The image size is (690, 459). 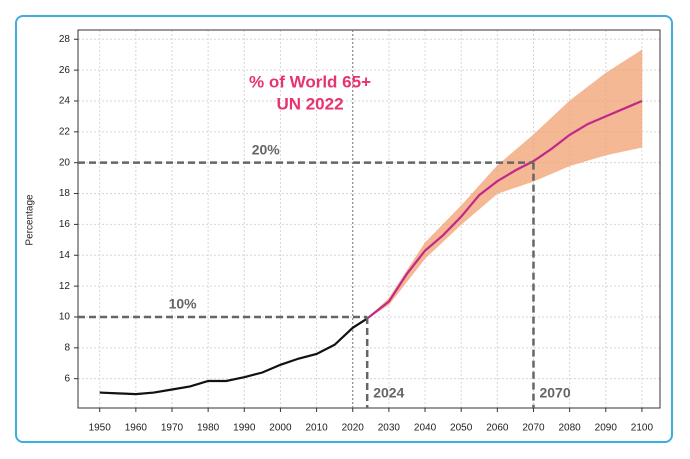 What do you see at coordinates (208, 428) in the screenshot?
I see `x-tick-label: 1980` at bounding box center [208, 428].